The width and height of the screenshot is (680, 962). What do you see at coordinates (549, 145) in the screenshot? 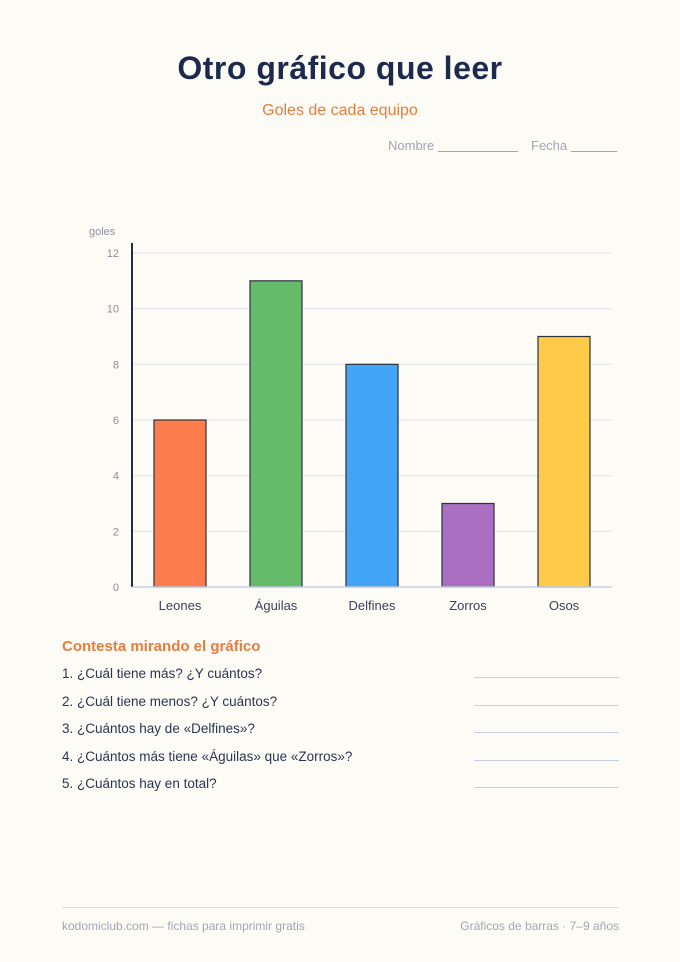
I see `date-label: Fecha` at bounding box center [549, 145].